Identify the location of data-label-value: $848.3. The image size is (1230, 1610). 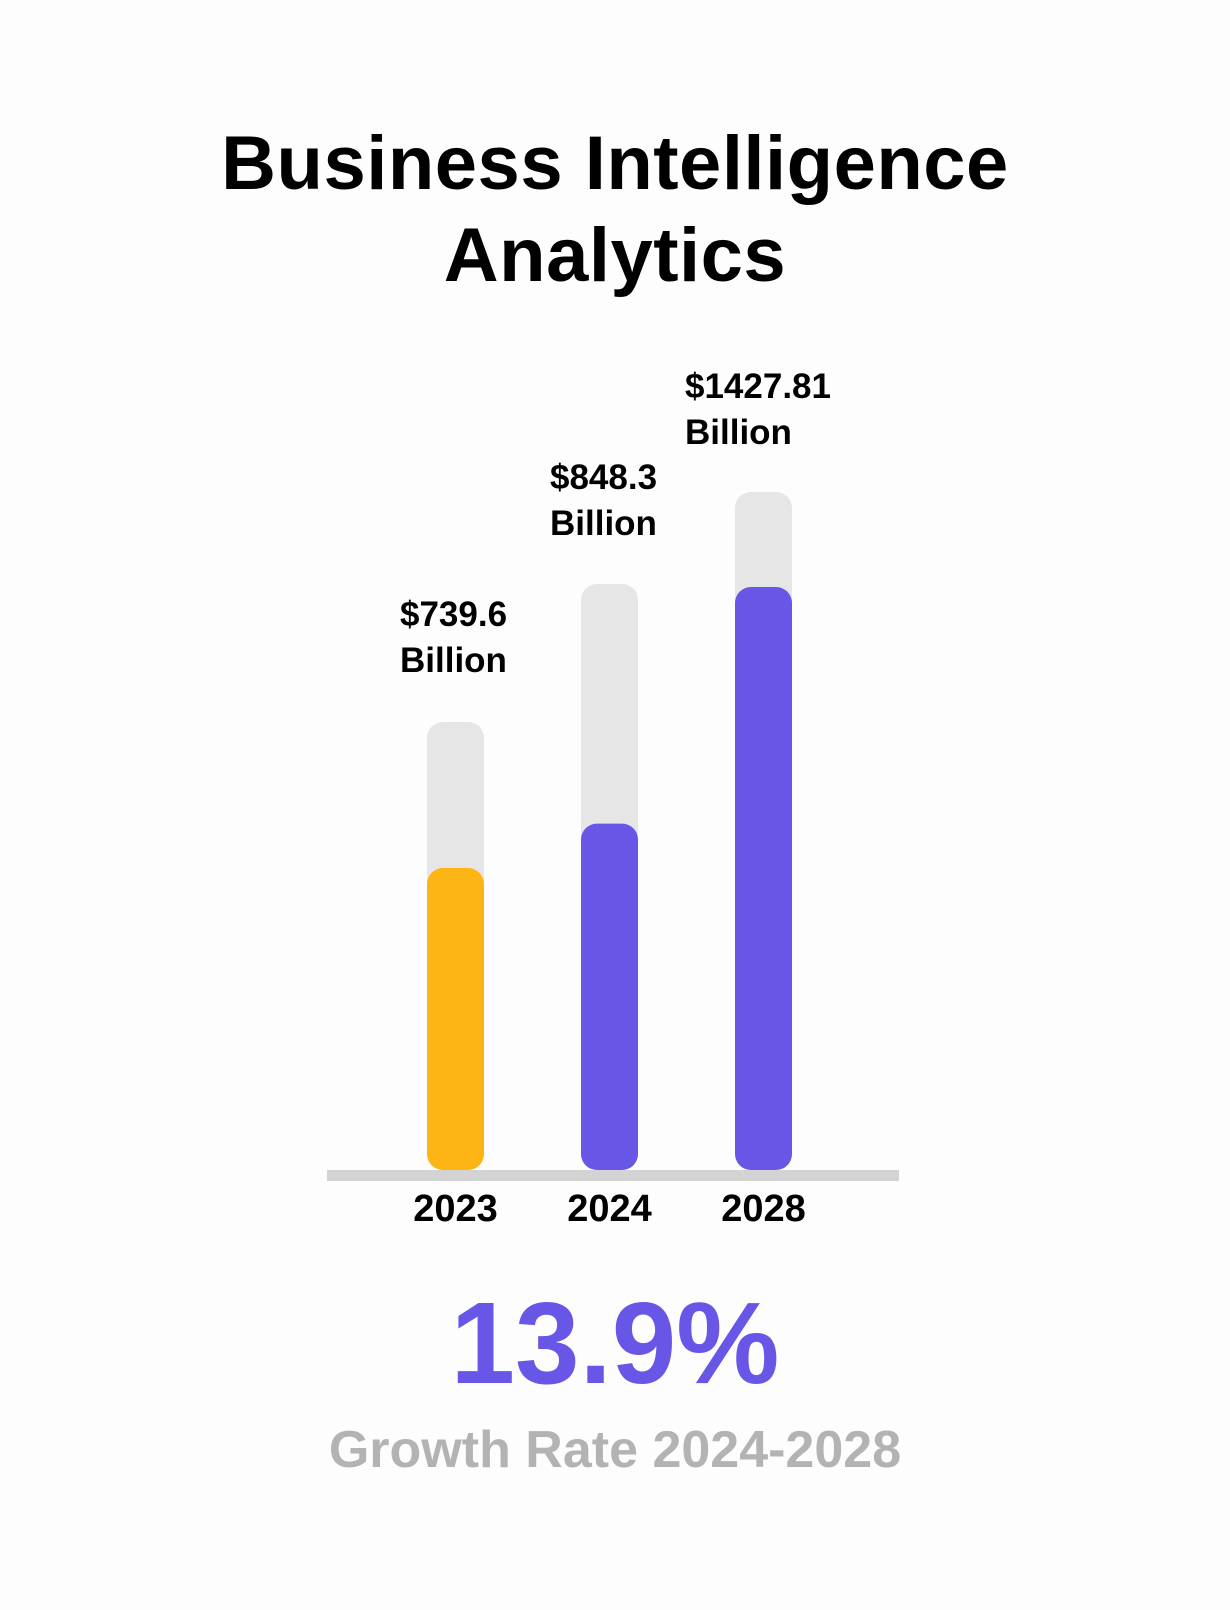
(604, 477).